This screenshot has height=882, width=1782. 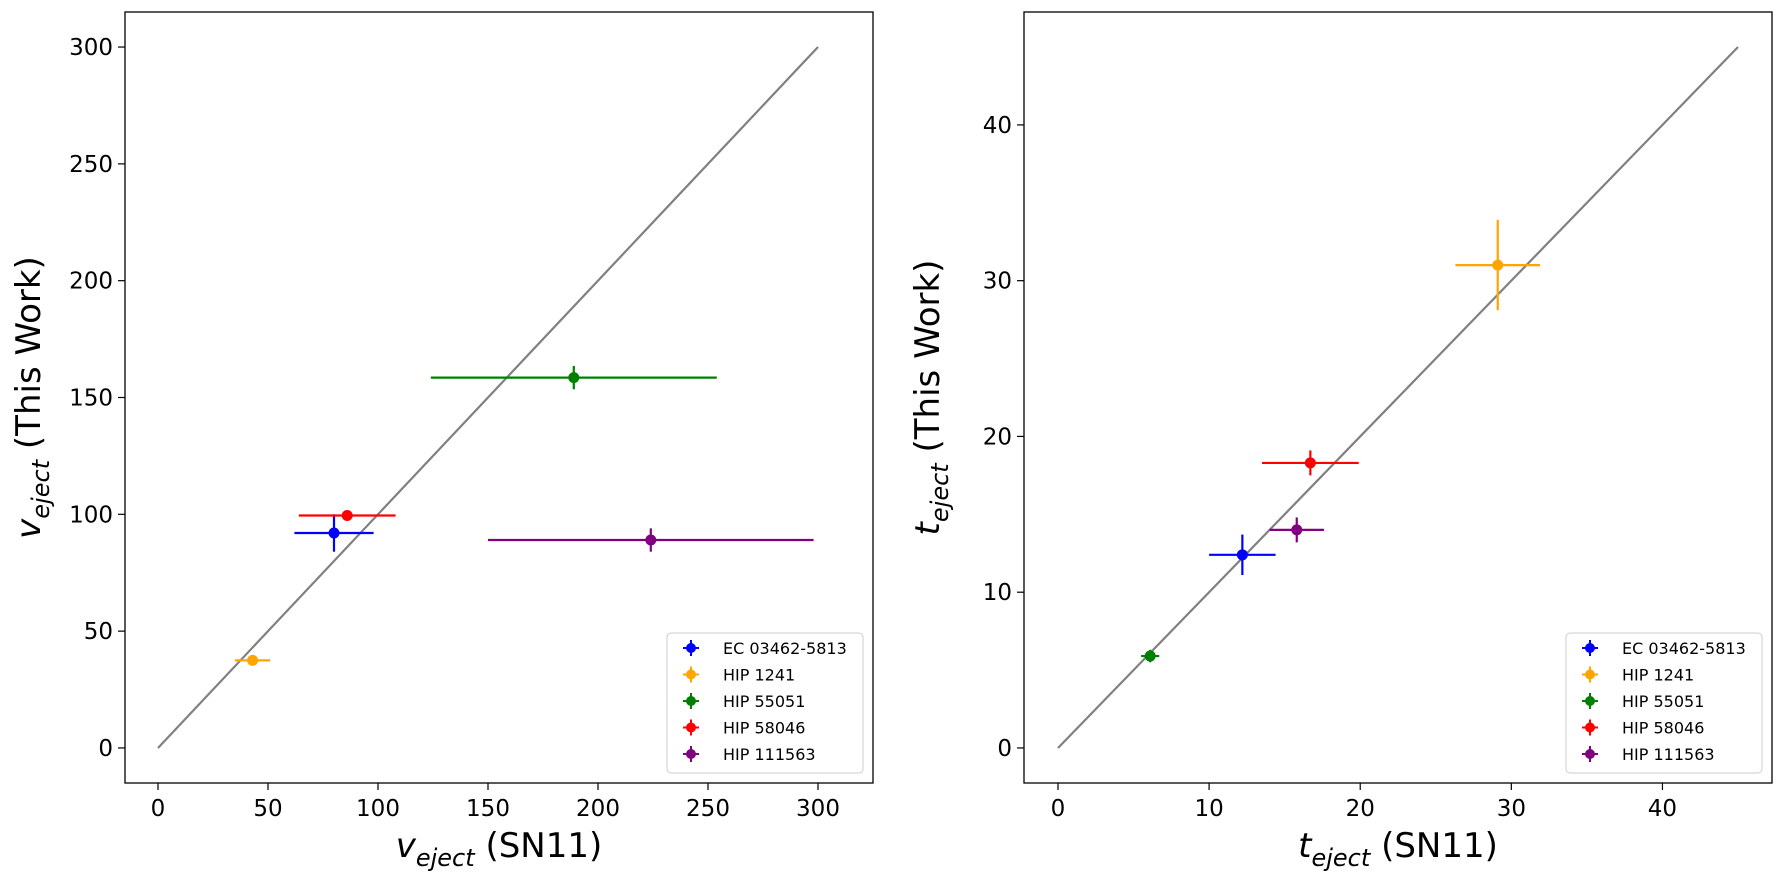 What do you see at coordinates (91, 165) in the screenshot?
I see `y-tick-label: 250` at bounding box center [91, 165].